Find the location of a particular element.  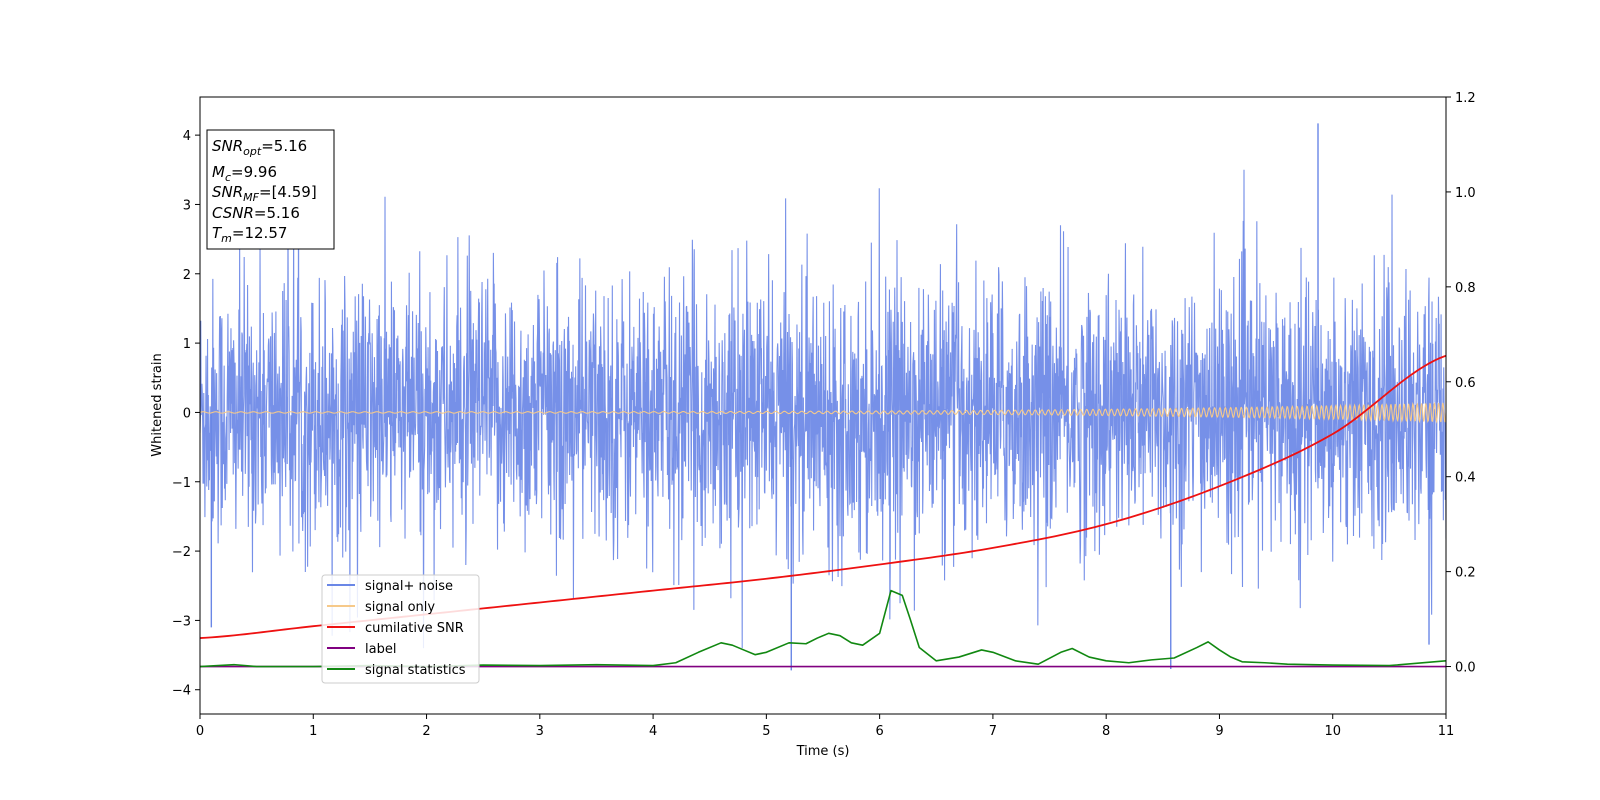

series-signal-statistics is located at coordinates (823, 628).